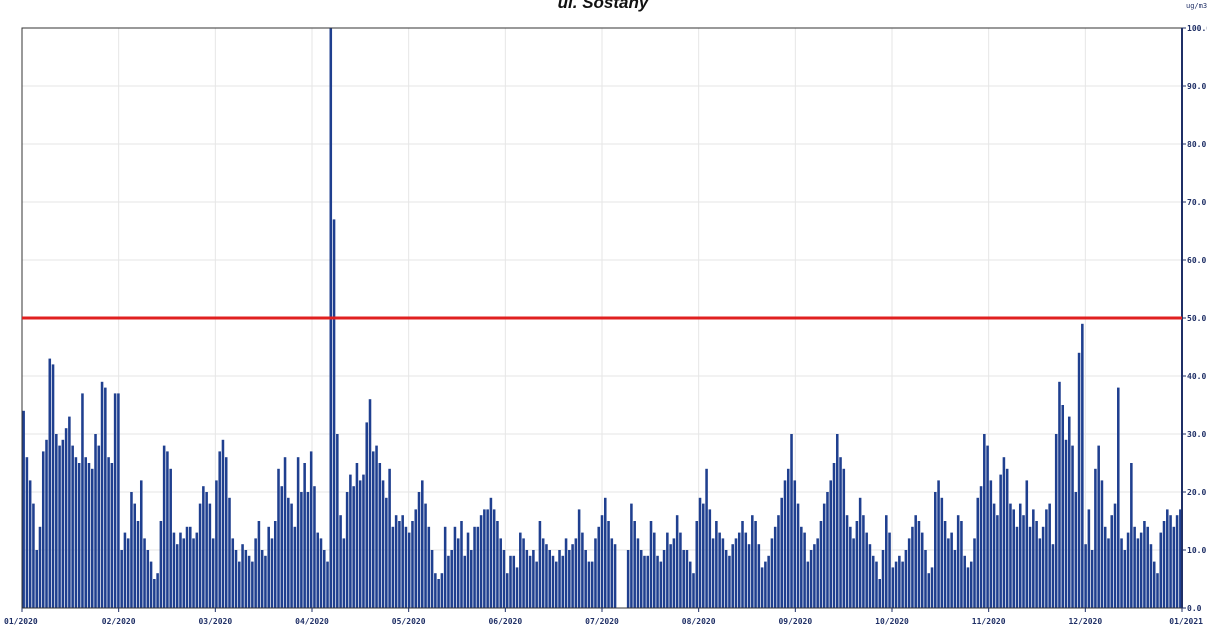 This screenshot has width=1207, height=628. Describe the element at coordinates (119, 621) in the screenshot. I see `x-tick-label: 02/2020` at that location.